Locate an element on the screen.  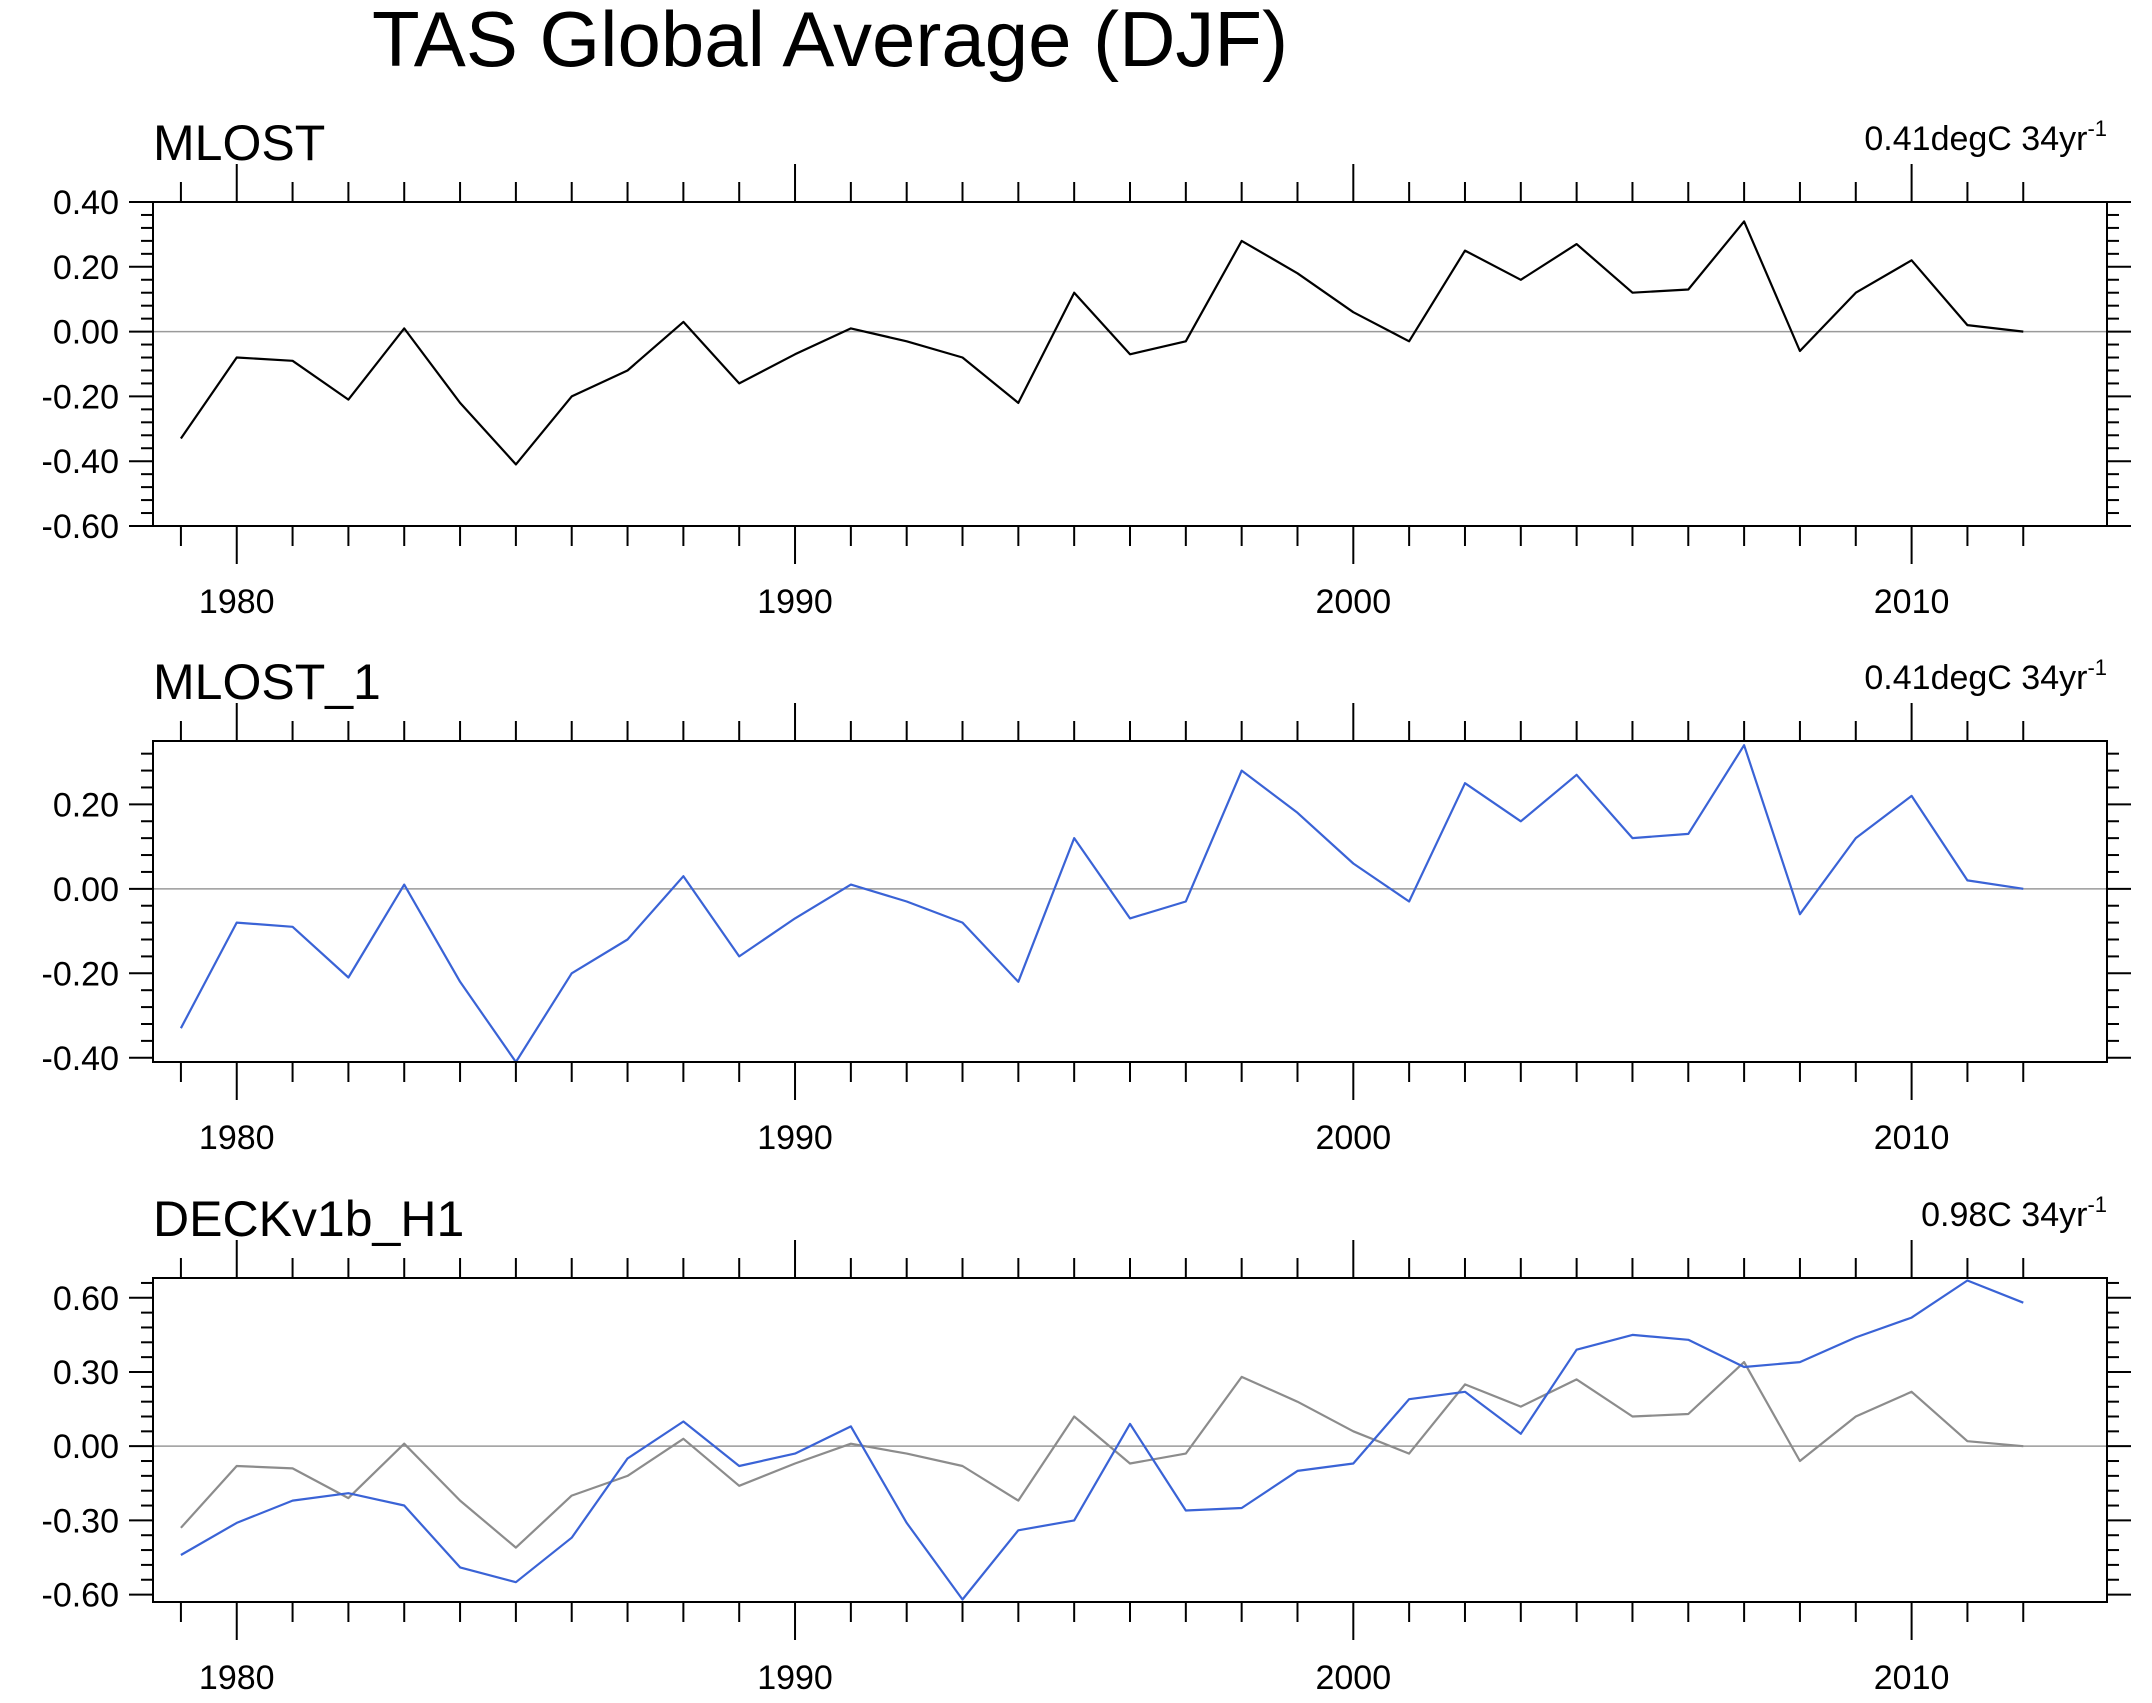
trend-value: 0.98C 34yr is located at coordinates (2004, 1215).